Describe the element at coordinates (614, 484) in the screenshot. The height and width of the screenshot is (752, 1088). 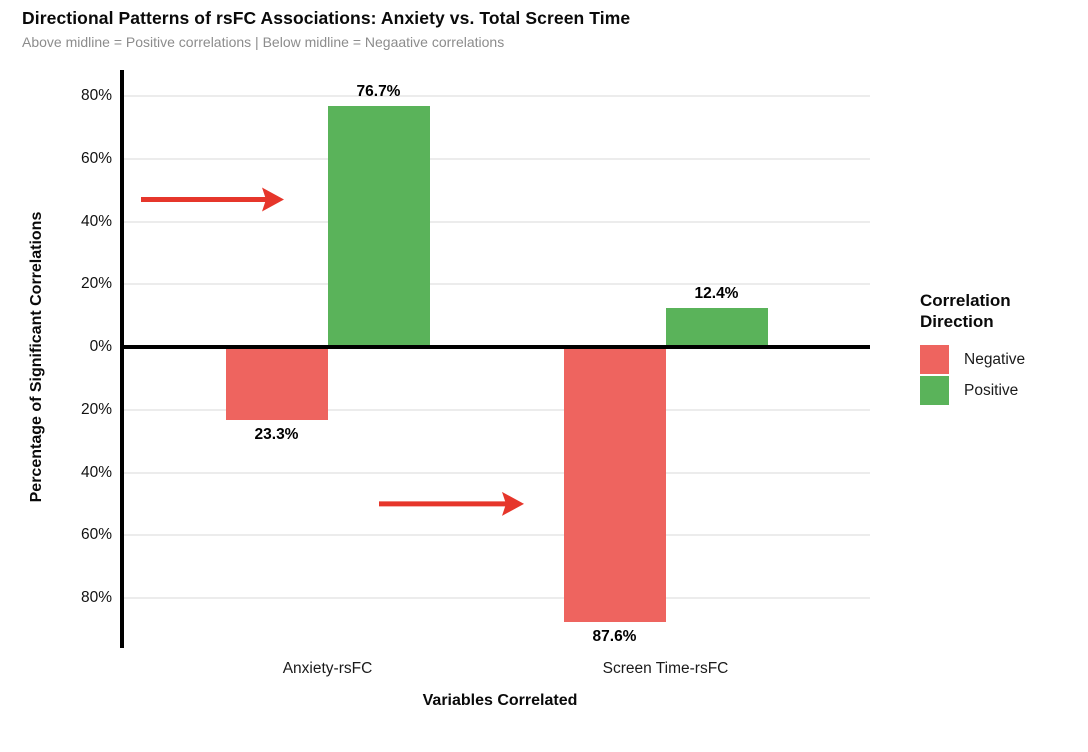
I see `bar-negative-screen-time-rsfc` at that location.